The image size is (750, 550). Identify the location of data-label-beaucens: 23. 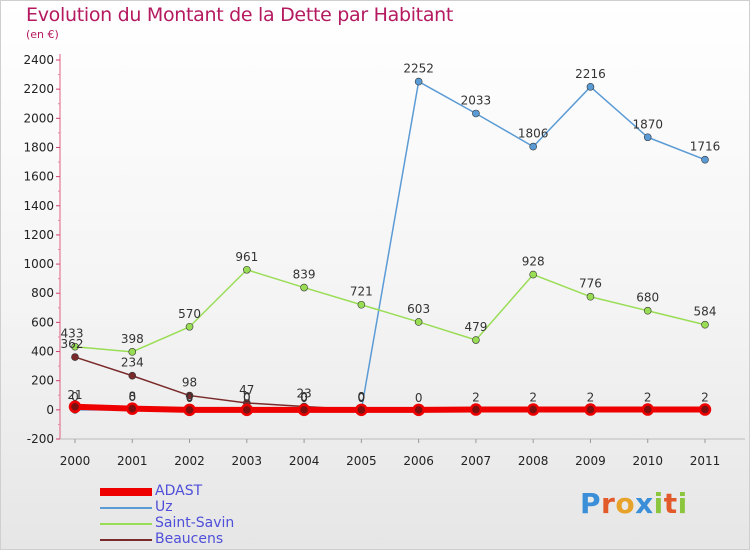
(303, 393).